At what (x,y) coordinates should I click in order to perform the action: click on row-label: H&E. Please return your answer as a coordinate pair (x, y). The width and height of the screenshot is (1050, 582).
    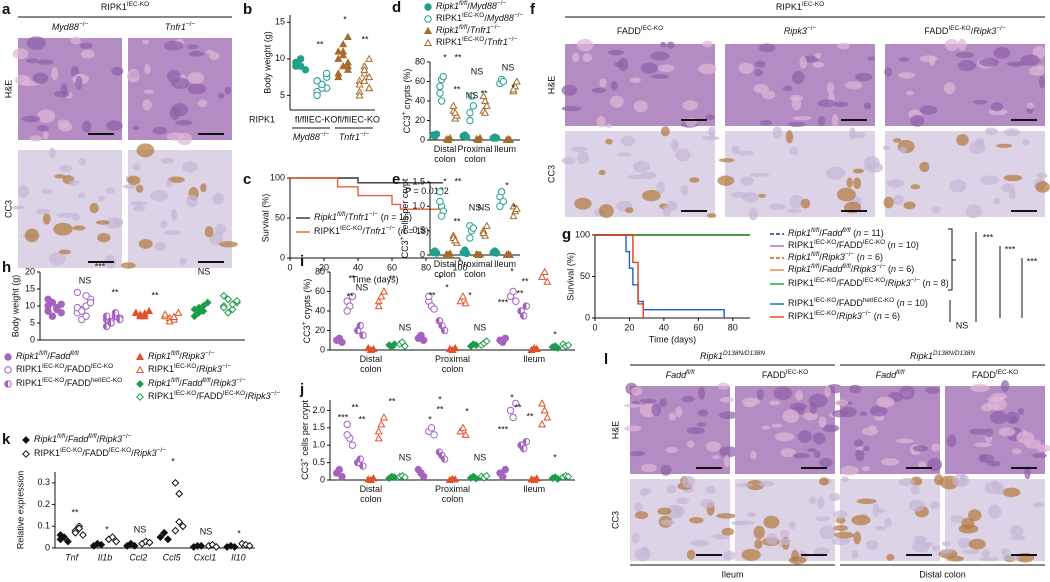
    Looking at the image, I should click on (615, 430).